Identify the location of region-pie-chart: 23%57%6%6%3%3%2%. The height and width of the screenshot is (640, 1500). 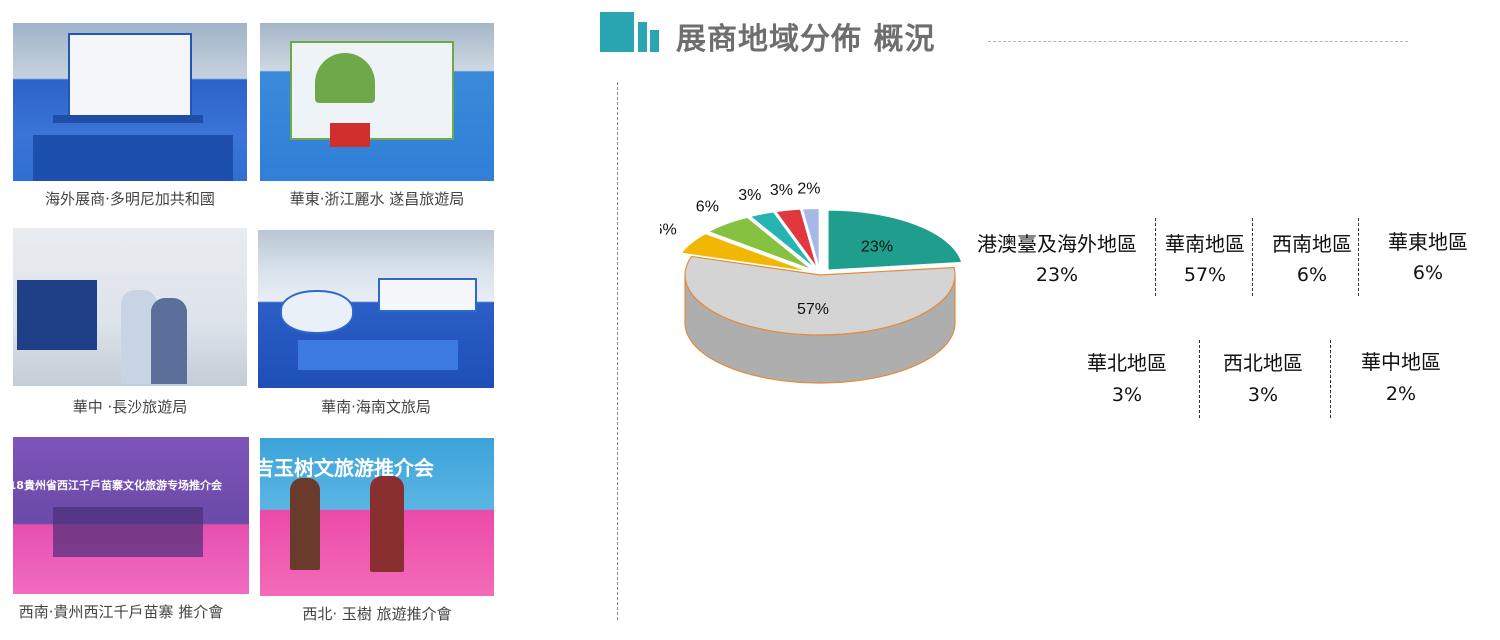
(811, 282).